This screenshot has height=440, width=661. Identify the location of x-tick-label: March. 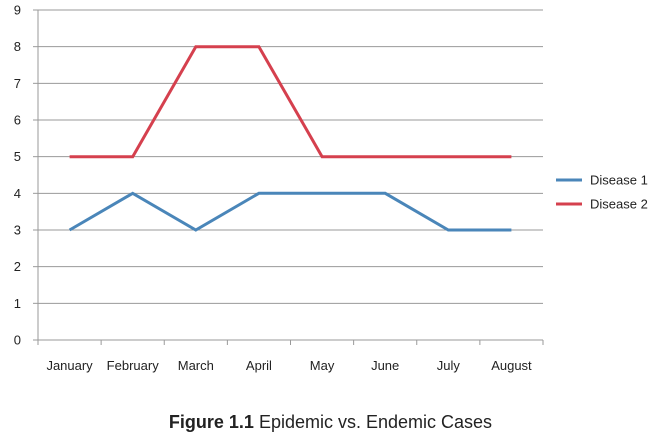
(196, 365).